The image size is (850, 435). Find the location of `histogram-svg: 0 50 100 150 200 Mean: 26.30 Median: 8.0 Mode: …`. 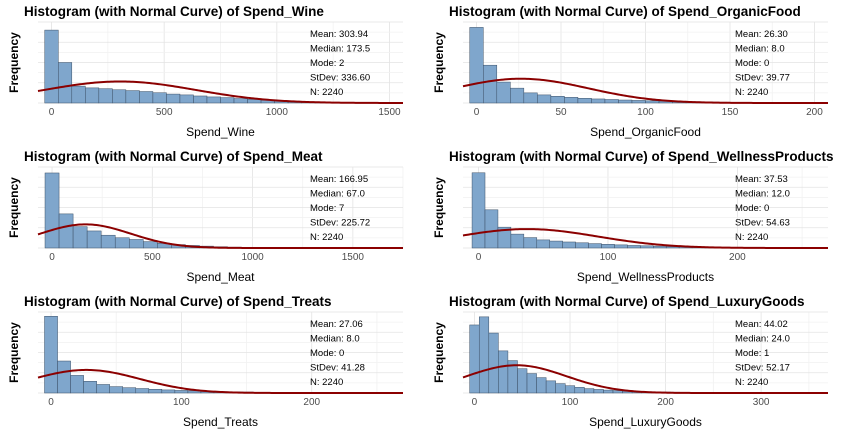

histogram-svg: 0 50 100 150 200 Mean: 26.30 Median: 8.0 Mode: … is located at coordinates (630, 71).